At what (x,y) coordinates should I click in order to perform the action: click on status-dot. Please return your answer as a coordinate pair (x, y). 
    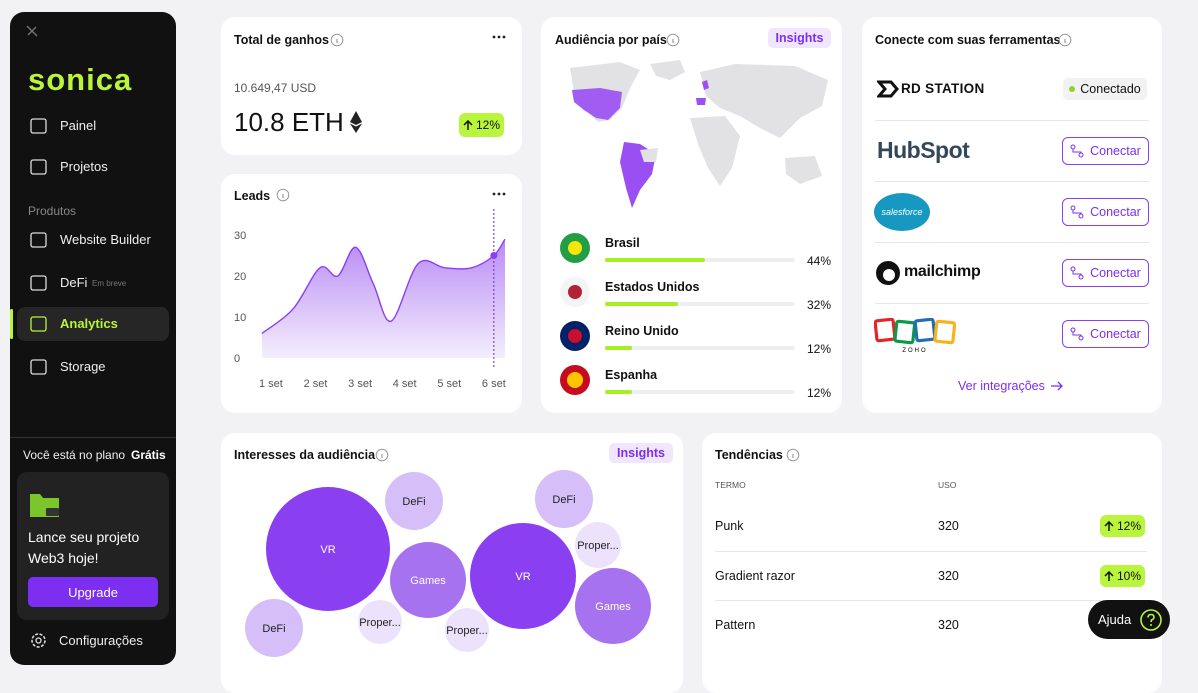
    Looking at the image, I should click on (1072, 89).